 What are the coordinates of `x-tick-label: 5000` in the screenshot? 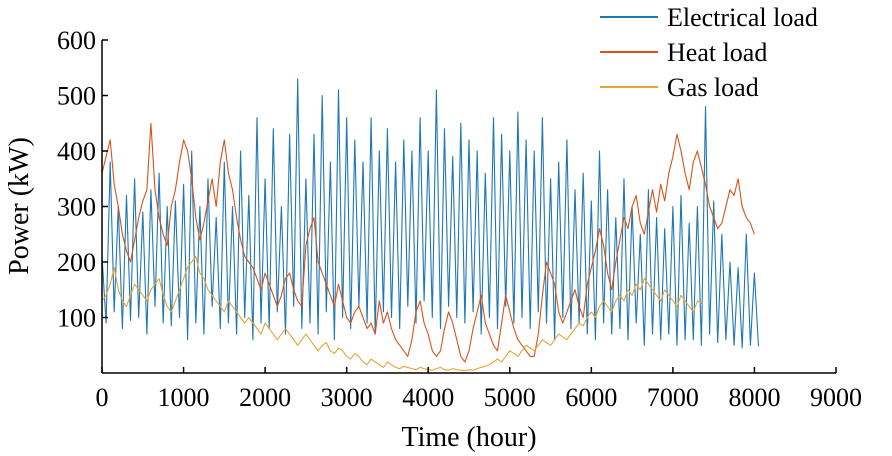 It's located at (510, 397).